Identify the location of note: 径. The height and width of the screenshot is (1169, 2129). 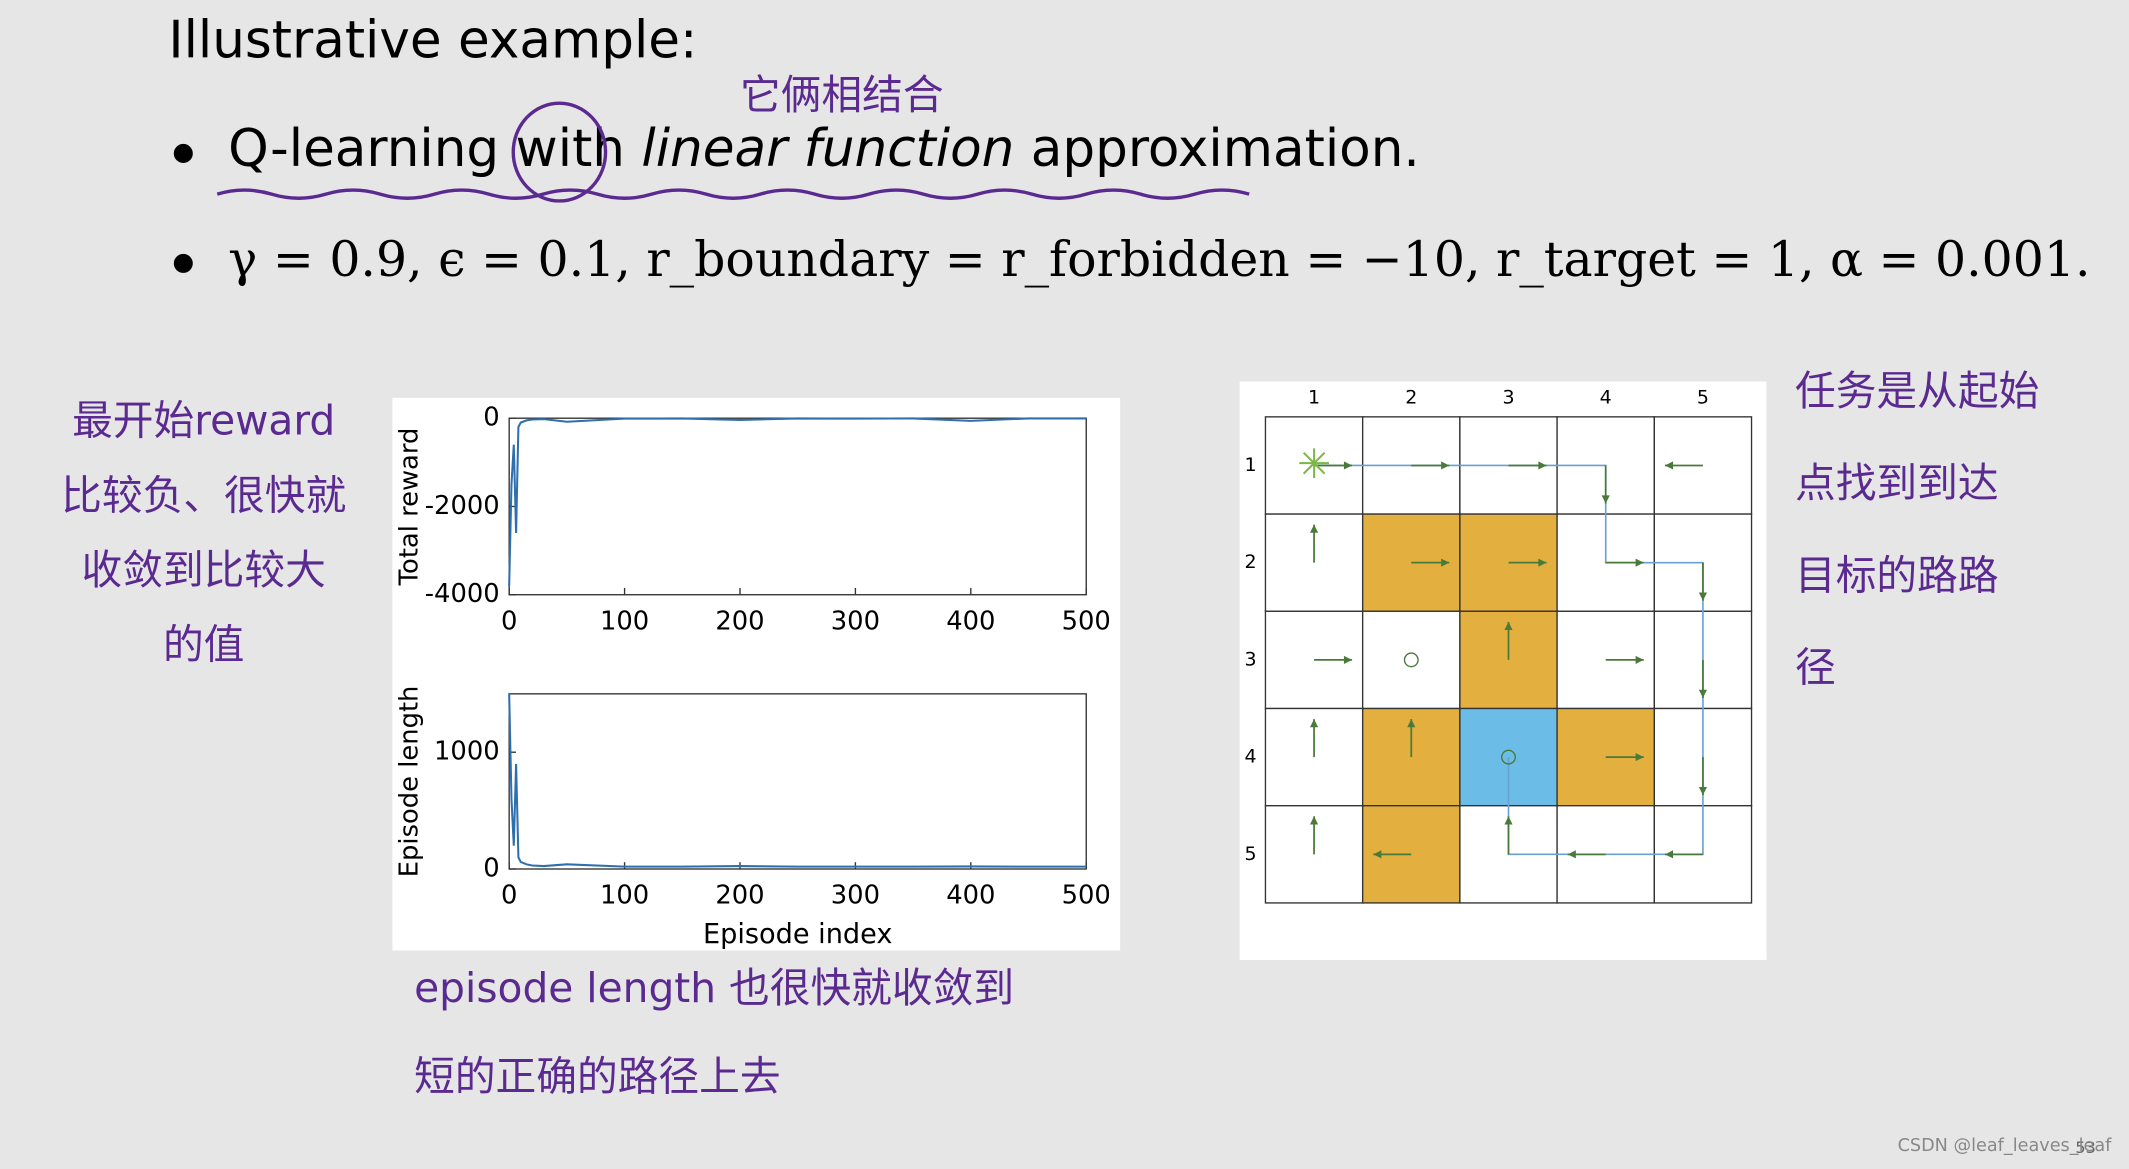
(1815, 668).